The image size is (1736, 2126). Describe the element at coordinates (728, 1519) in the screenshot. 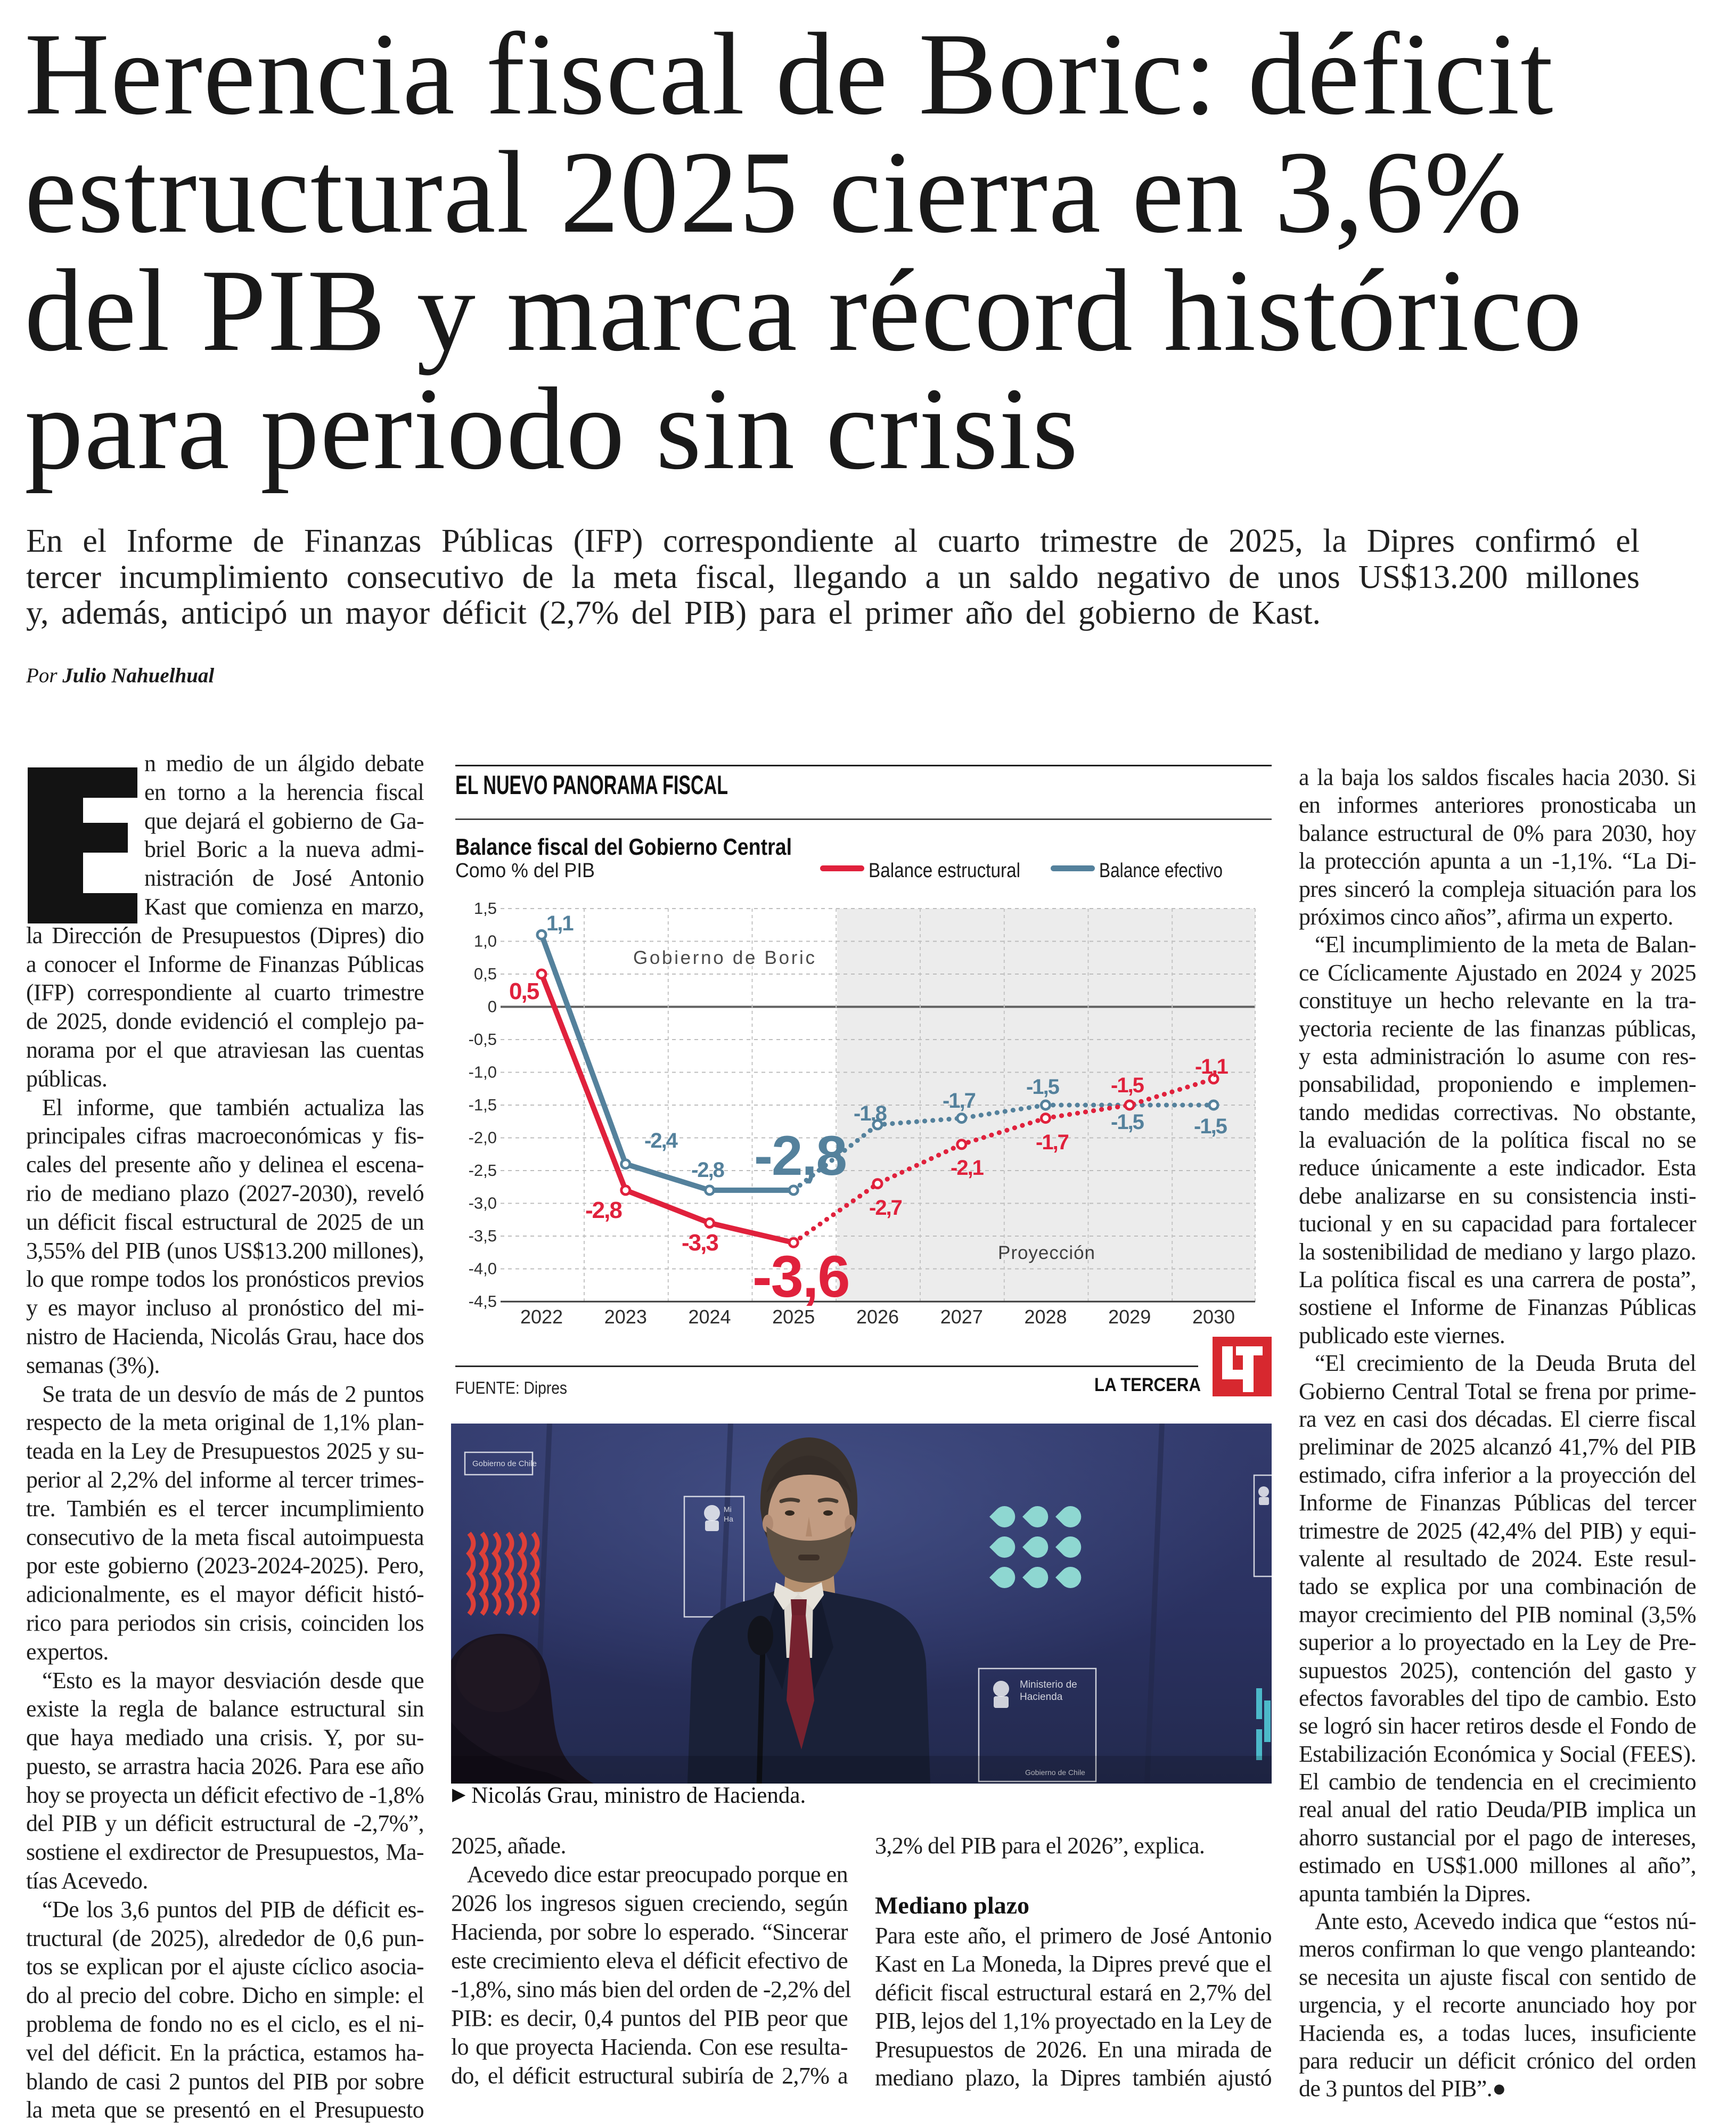

I see `svg-text: Ha` at that location.